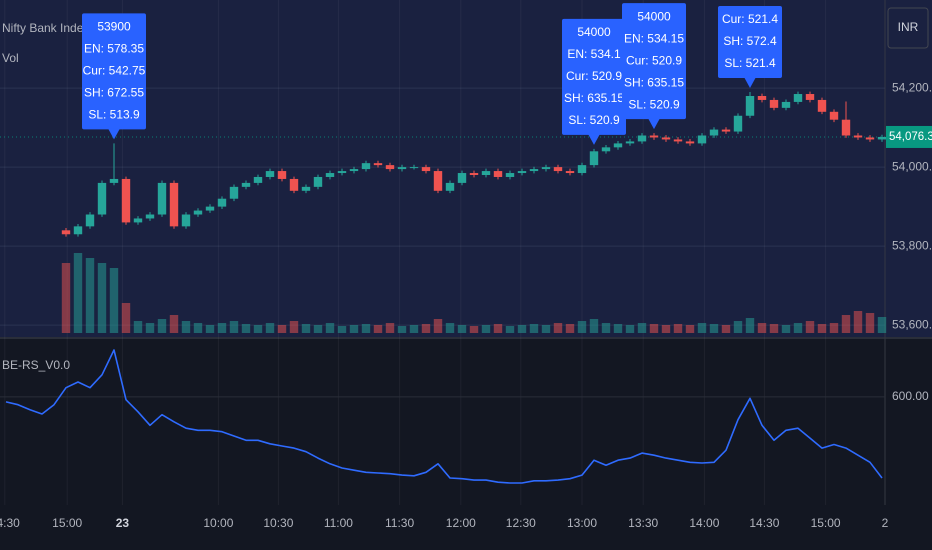 Image resolution: width=932 pixels, height=550 pixels. What do you see at coordinates (750, 19) in the screenshot?
I see `annotation-text: Cur: 521.4` at bounding box center [750, 19].